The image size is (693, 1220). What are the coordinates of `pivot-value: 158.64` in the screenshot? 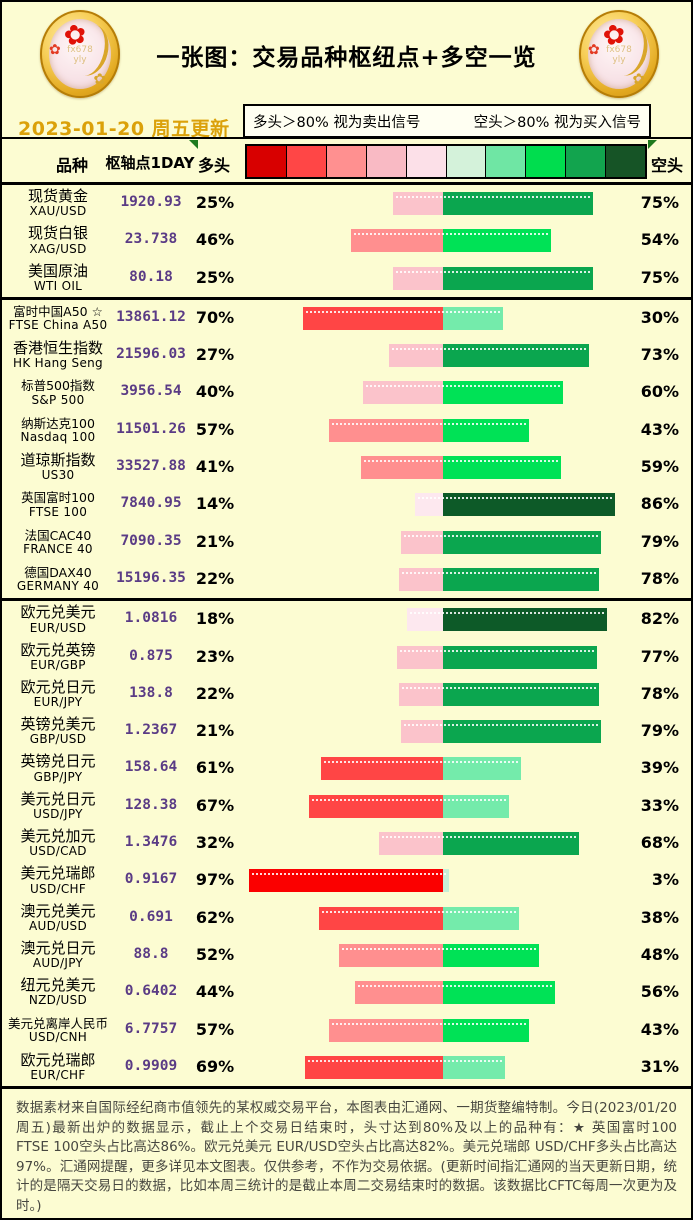 It's located at (151, 767).